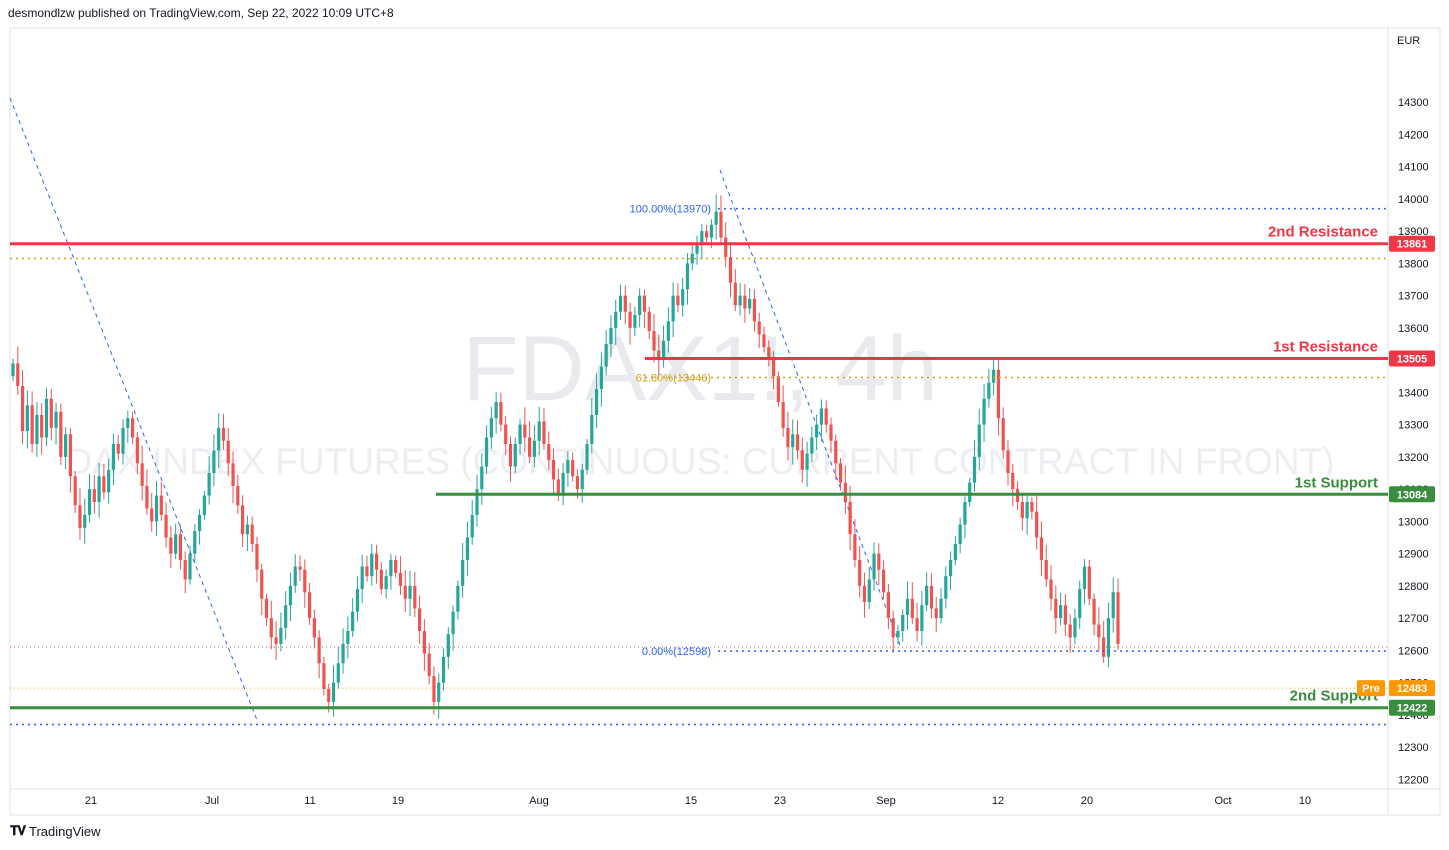 This screenshot has height=850, width=1449. I want to click on watermark-symbol: FDAX1!, 4h, so click(700, 369).